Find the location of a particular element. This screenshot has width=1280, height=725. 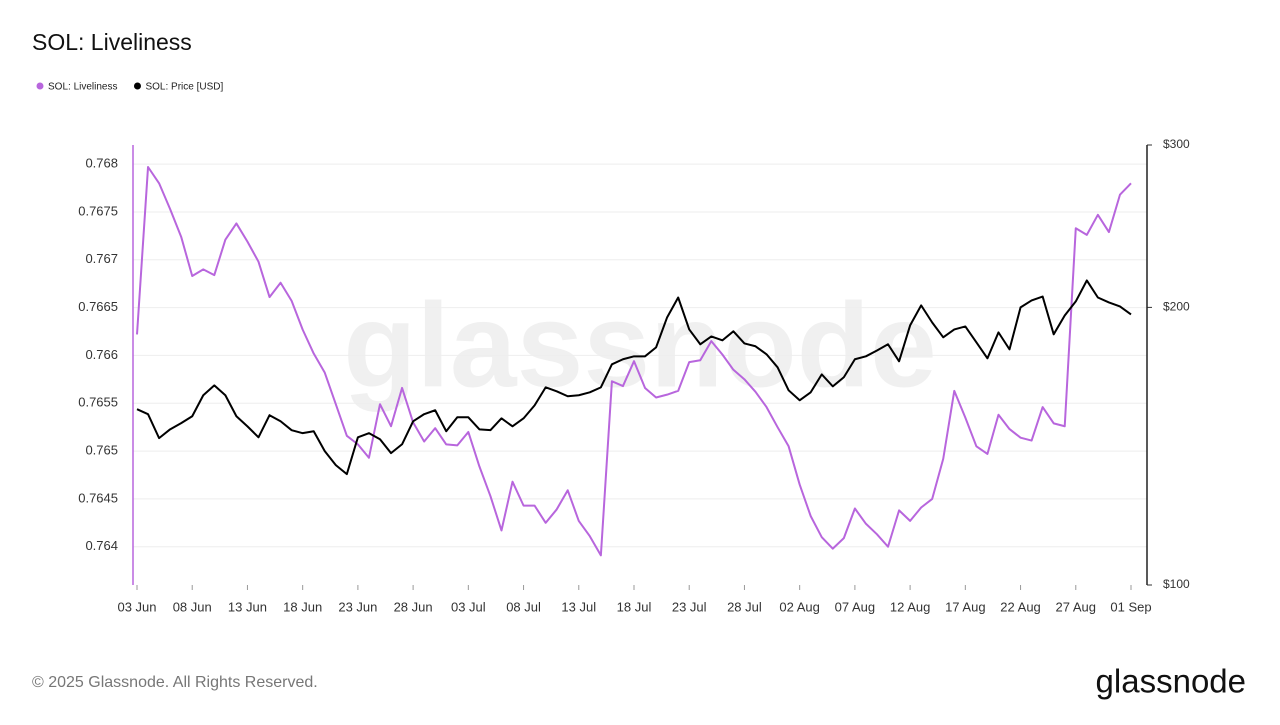

legend-label: SOL: Liveliness is located at coordinates (82, 87).